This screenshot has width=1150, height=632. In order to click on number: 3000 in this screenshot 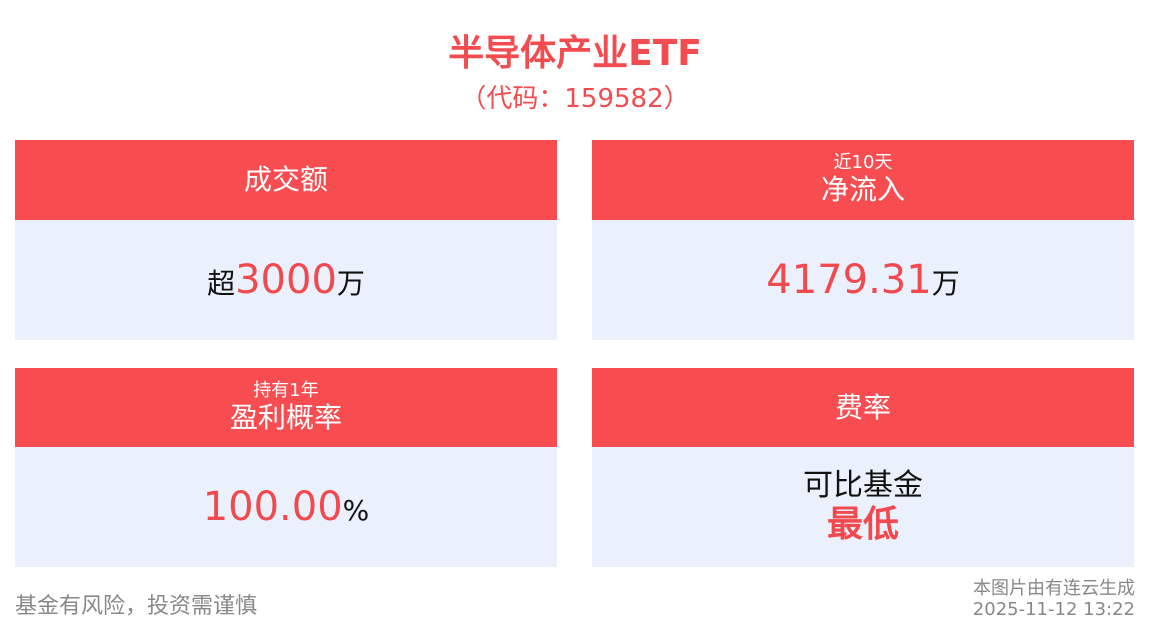, I will do `click(286, 280)`.